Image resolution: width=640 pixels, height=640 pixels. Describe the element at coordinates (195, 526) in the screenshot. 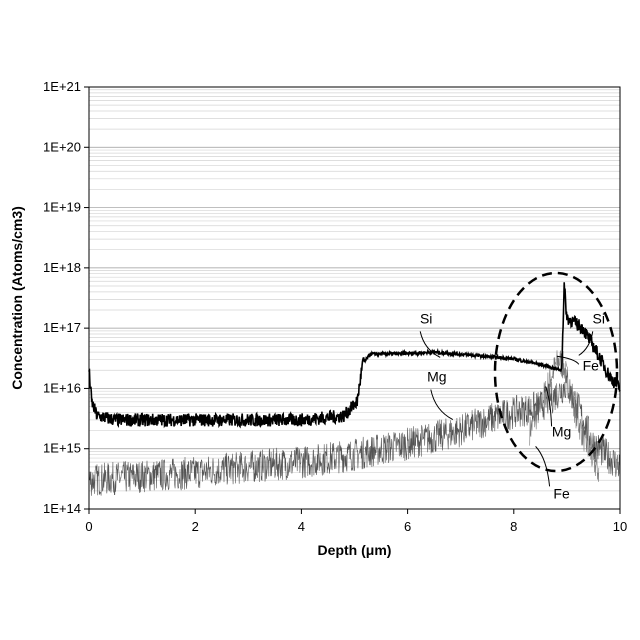

I see `x-tick-label: 2` at that location.